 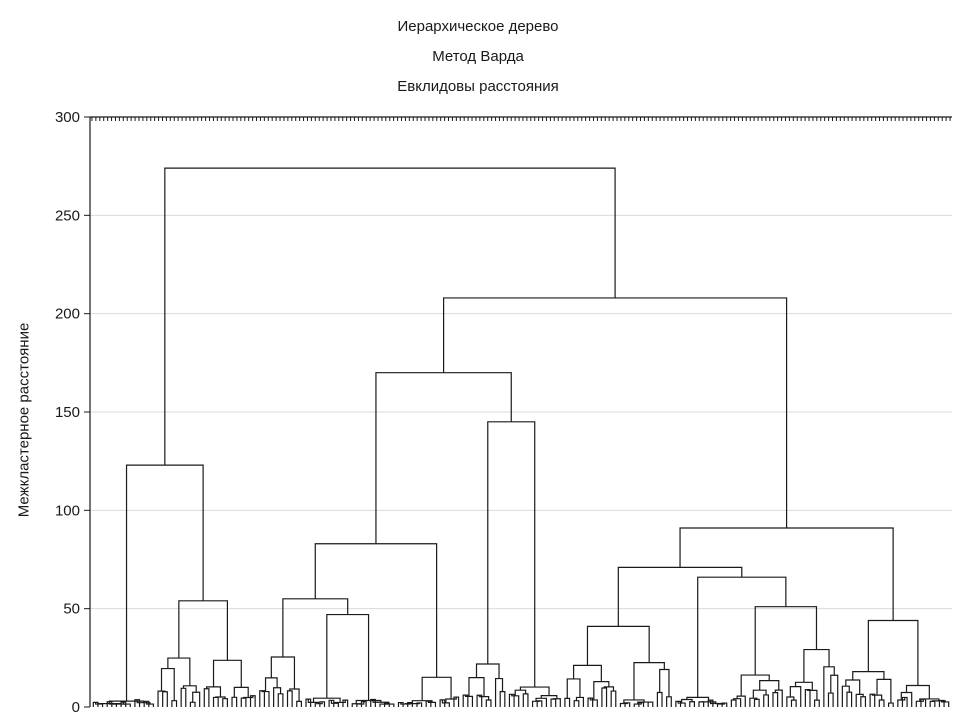 I want to click on y-tick-label-50: 50, so click(x=71, y=609).